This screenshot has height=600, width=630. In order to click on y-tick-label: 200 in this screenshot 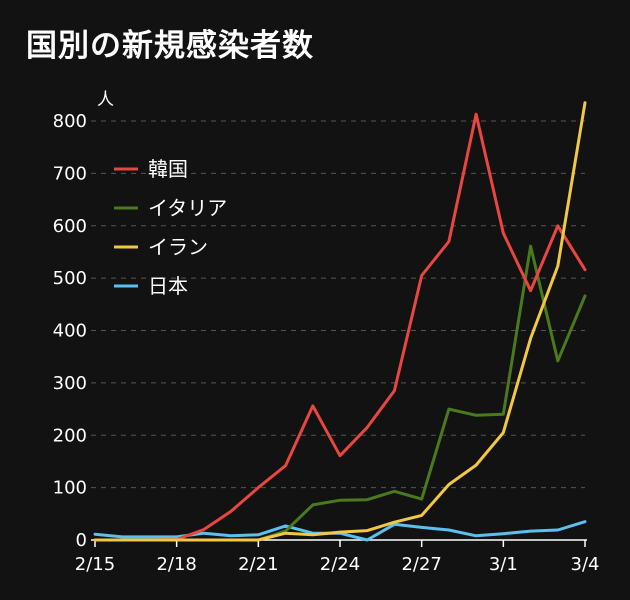, I will do `click(70, 435)`.